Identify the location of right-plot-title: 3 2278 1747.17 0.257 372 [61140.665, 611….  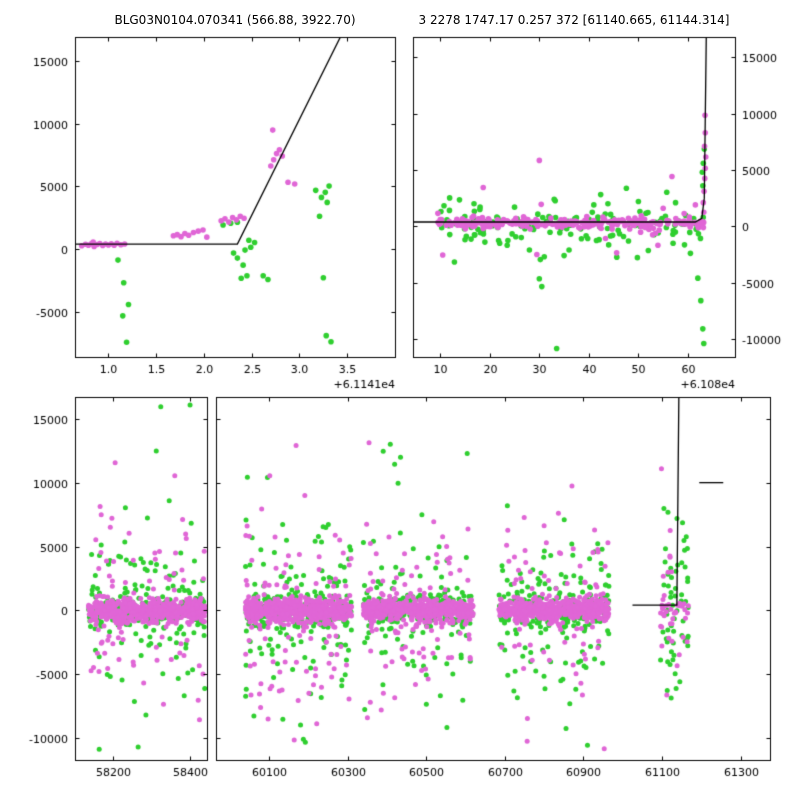
(574, 20).